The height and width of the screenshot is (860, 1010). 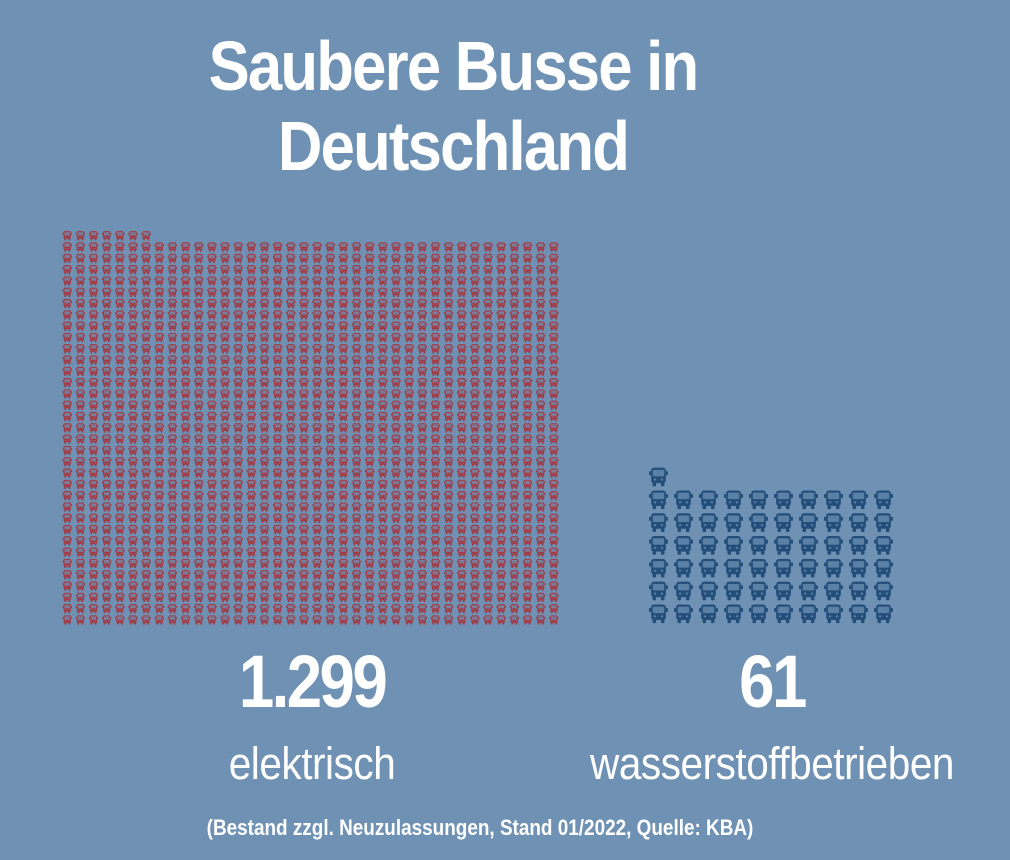 I want to click on label-electric: elektrisch, so click(x=312, y=763).